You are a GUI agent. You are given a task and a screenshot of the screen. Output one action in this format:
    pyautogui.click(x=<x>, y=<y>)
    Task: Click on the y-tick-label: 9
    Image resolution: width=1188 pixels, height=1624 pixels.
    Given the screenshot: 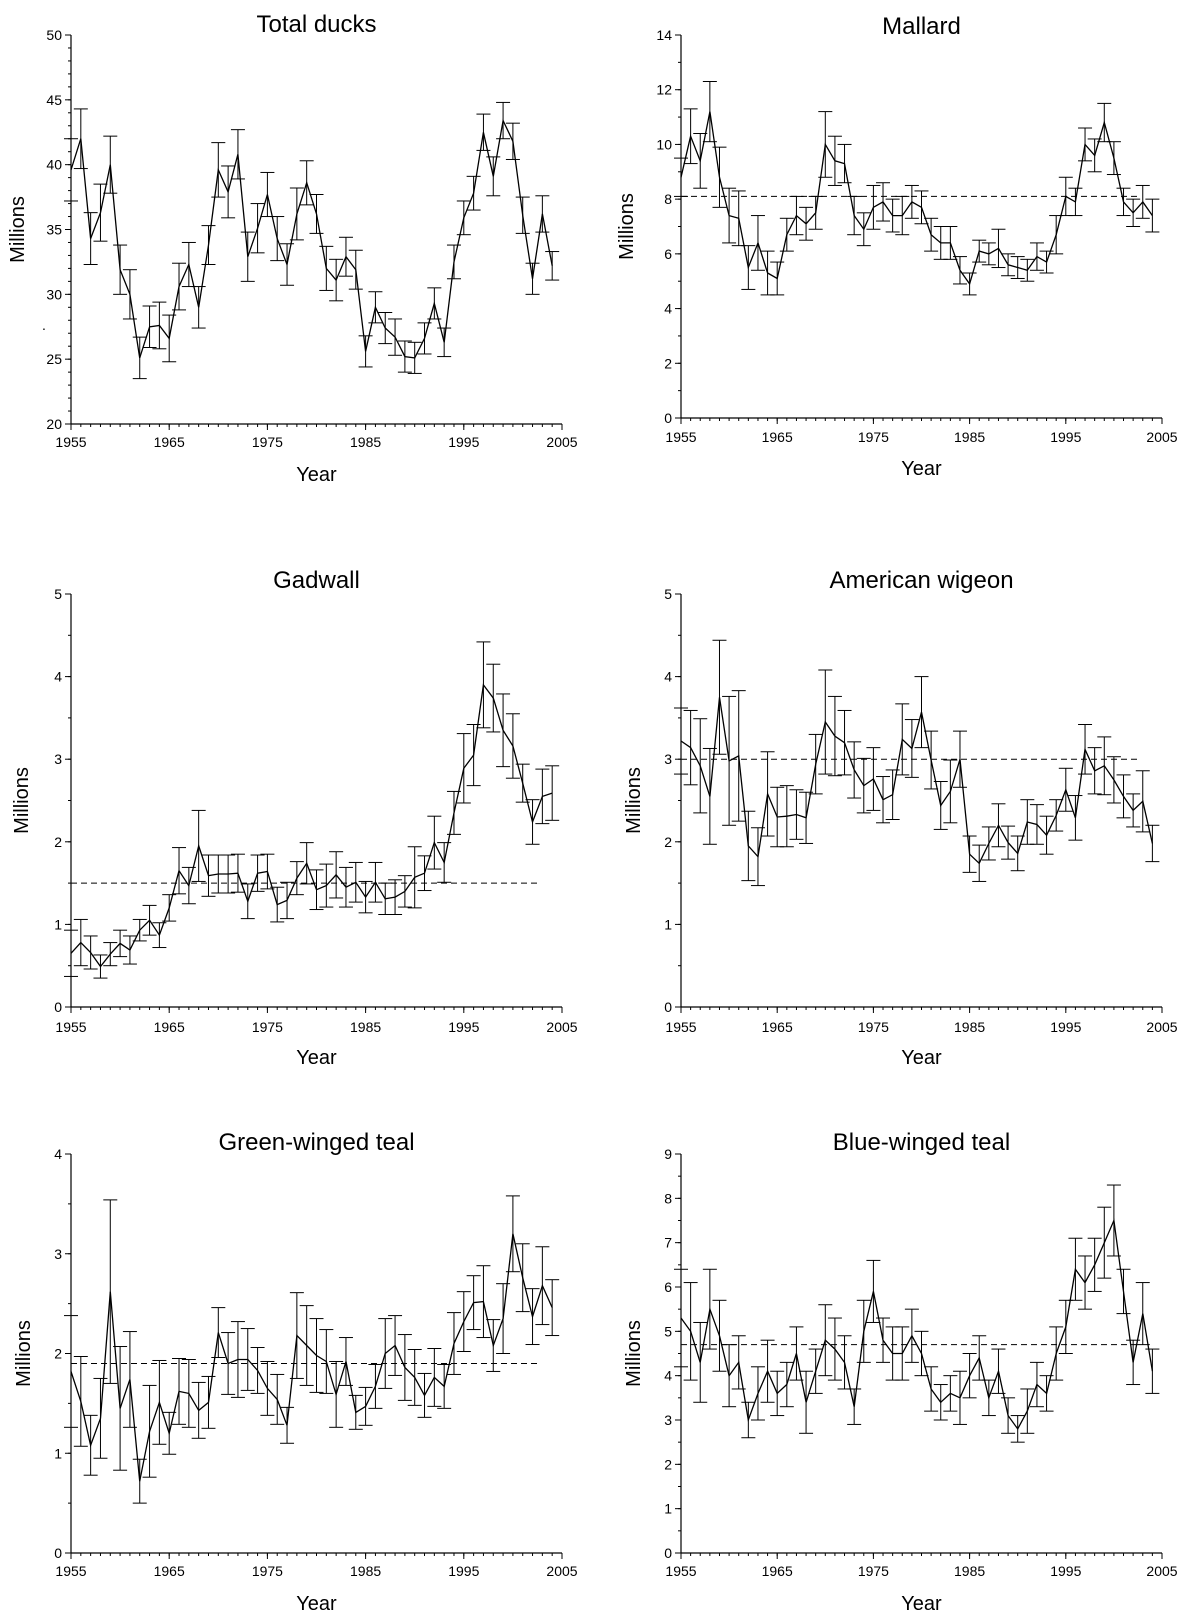 What is the action you would take?
    pyautogui.click(x=668, y=1154)
    